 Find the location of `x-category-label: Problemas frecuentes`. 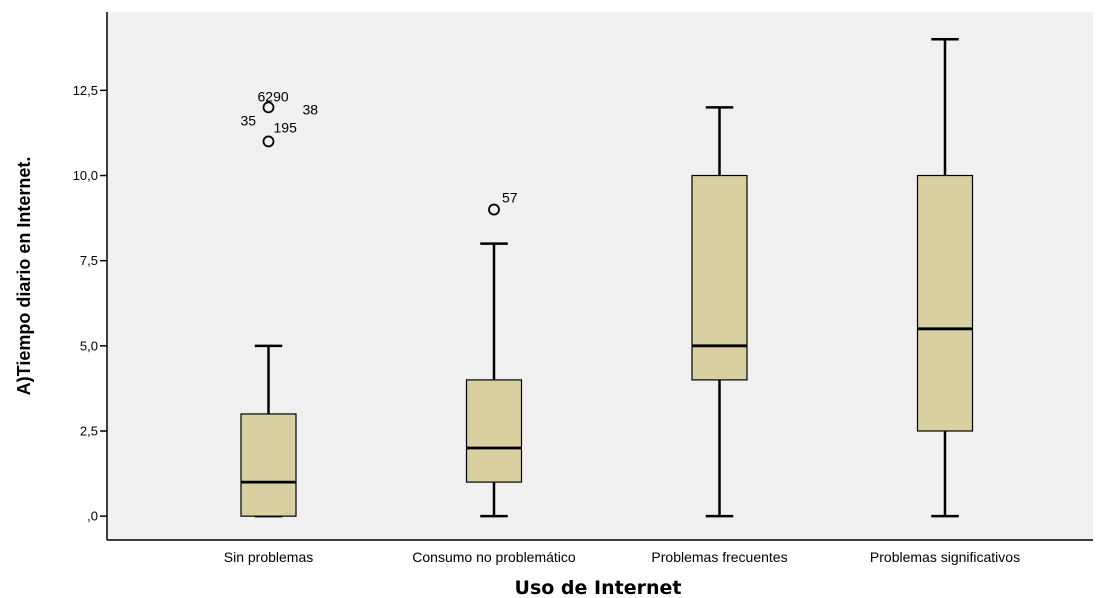

x-category-label: Problemas frecuentes is located at coordinates (719, 557).